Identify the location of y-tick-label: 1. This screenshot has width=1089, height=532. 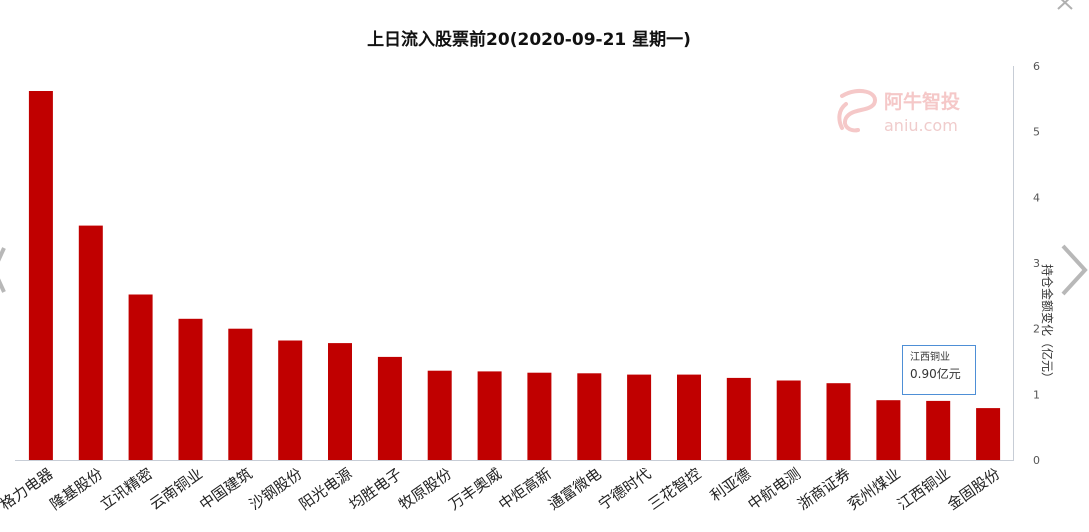
(1036, 394).